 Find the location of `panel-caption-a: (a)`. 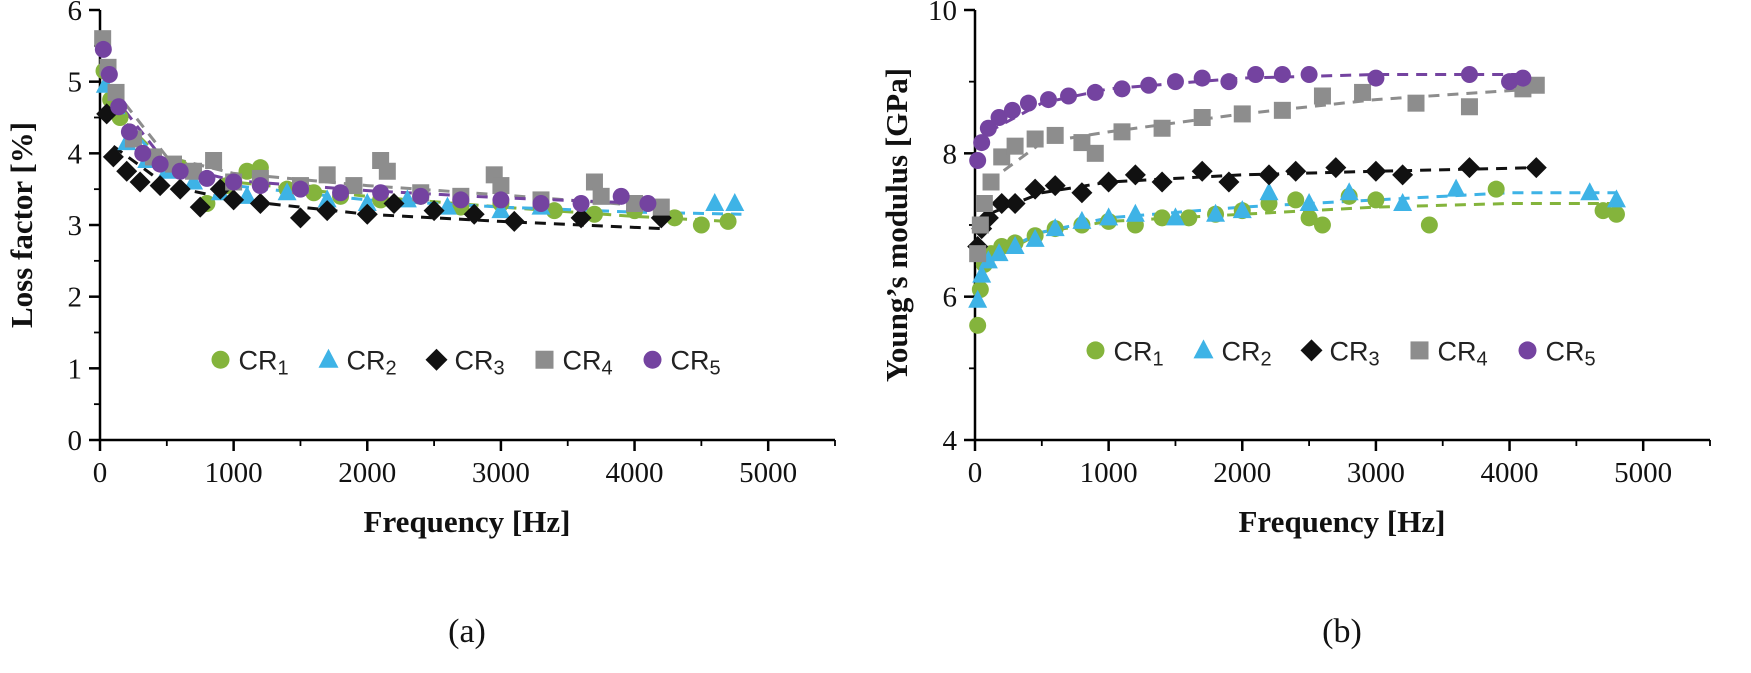

panel-caption-a: (a) is located at coordinates (467, 631).